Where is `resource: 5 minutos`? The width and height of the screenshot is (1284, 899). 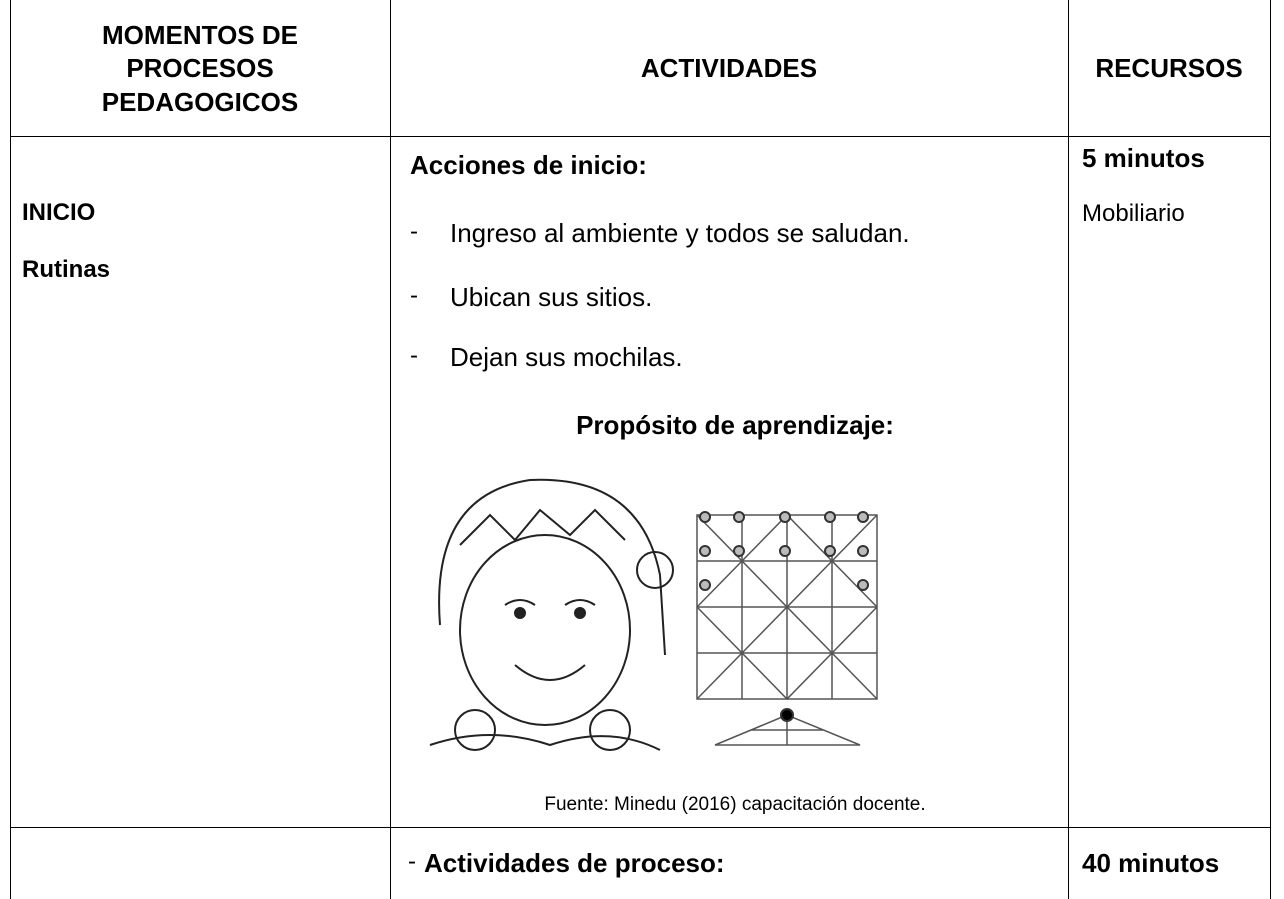 resource: 5 minutos is located at coordinates (1143, 158).